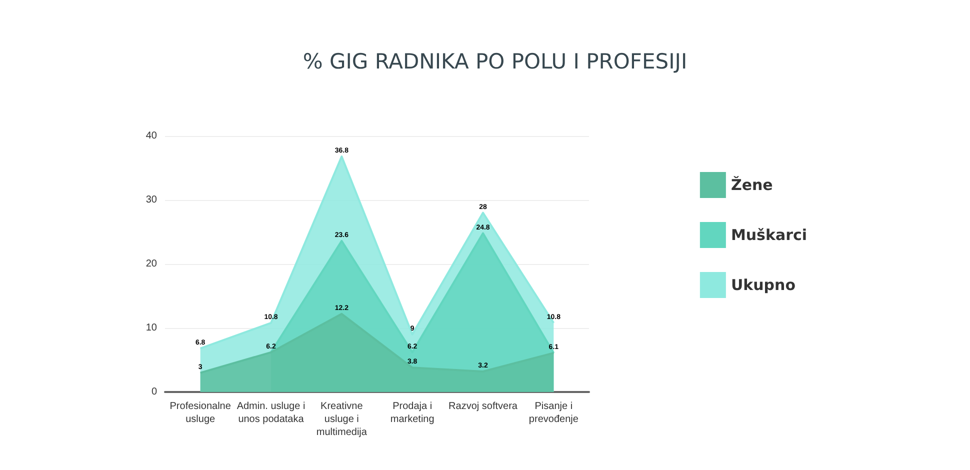 The height and width of the screenshot is (470, 970). What do you see at coordinates (751, 185) in the screenshot?
I see `legend-label: Žene` at bounding box center [751, 185].